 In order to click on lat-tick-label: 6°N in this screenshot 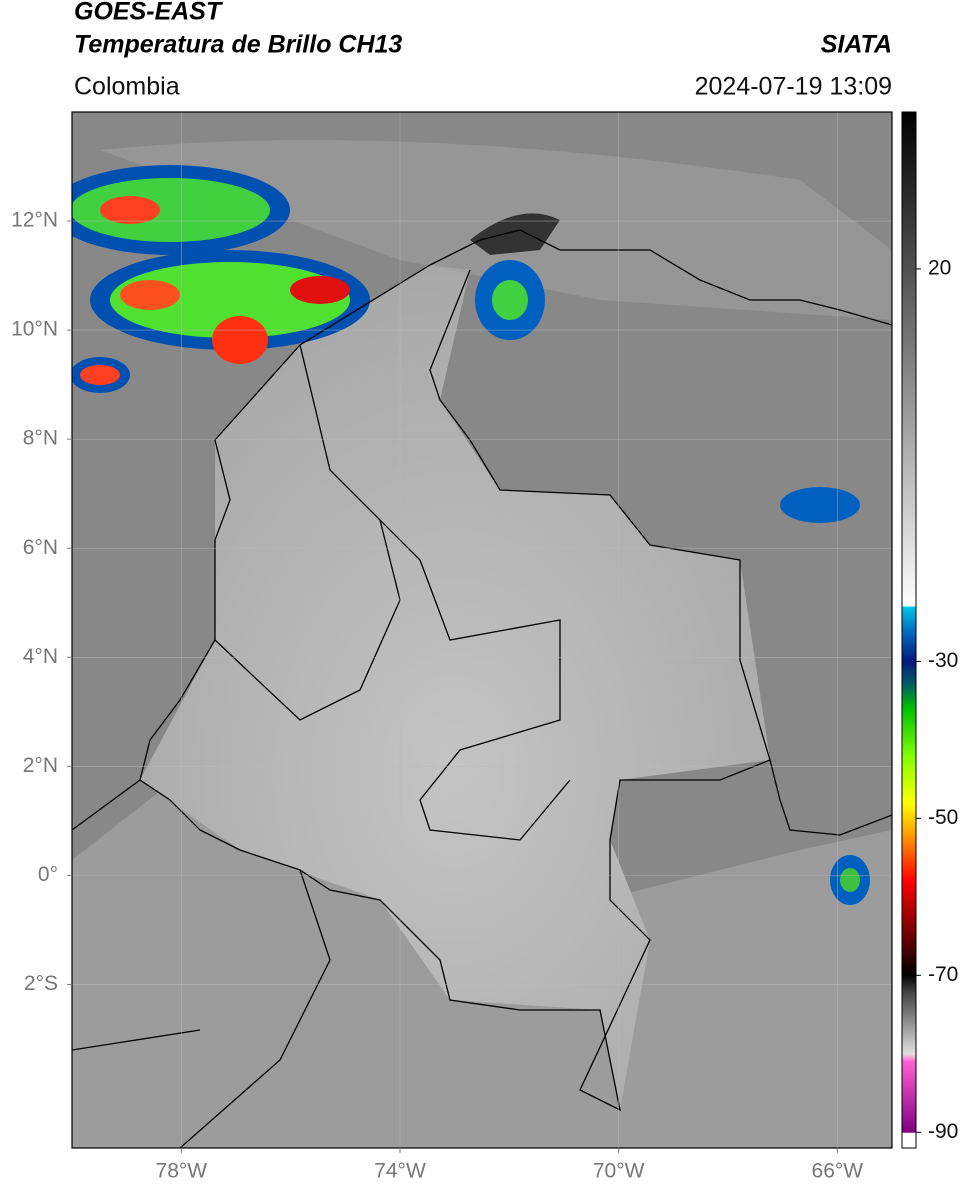, I will do `click(40, 547)`.